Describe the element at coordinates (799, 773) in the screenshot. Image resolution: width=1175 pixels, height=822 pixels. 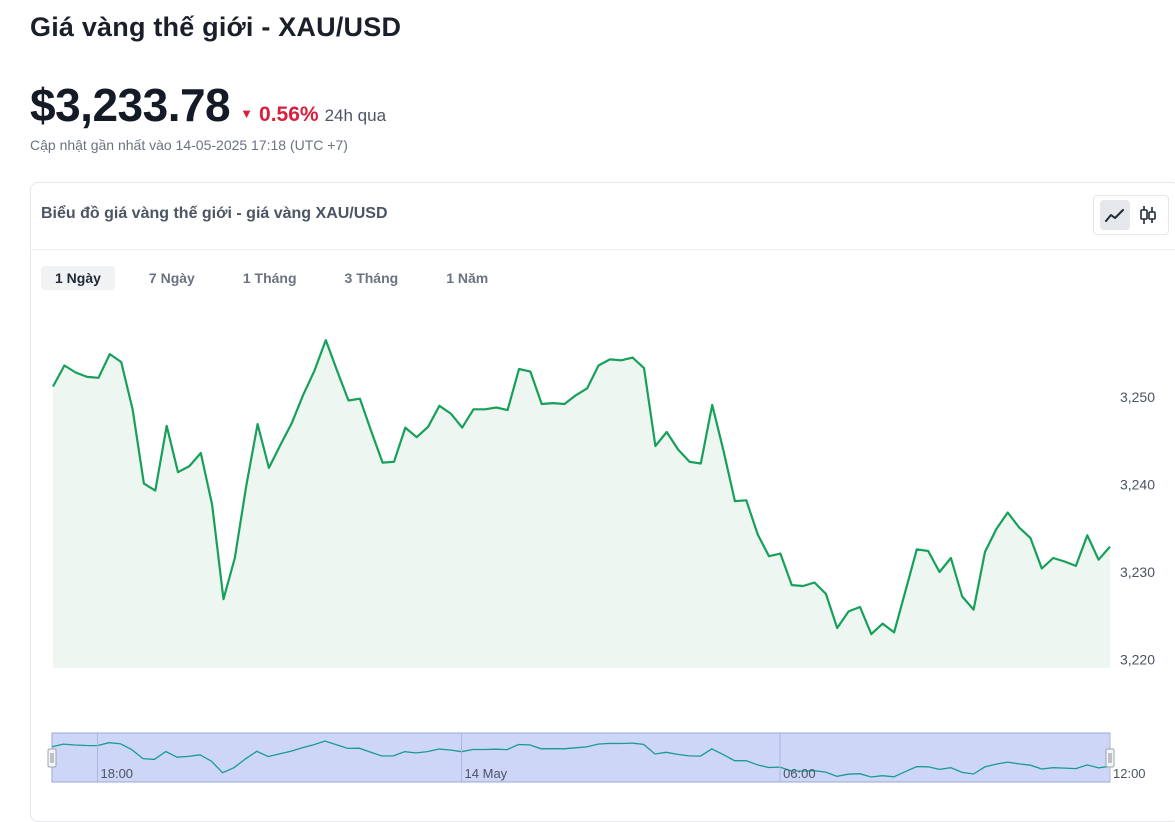
I see `navigator-time-label: 06:00` at that location.